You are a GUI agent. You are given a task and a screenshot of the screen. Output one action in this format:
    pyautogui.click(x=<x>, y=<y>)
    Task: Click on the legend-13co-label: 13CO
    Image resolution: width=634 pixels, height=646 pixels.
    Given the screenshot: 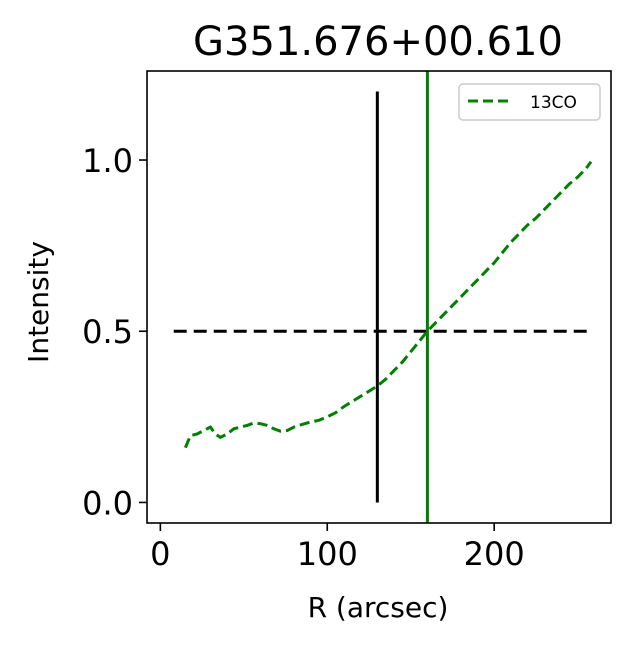 What is the action you would take?
    pyautogui.click(x=553, y=103)
    